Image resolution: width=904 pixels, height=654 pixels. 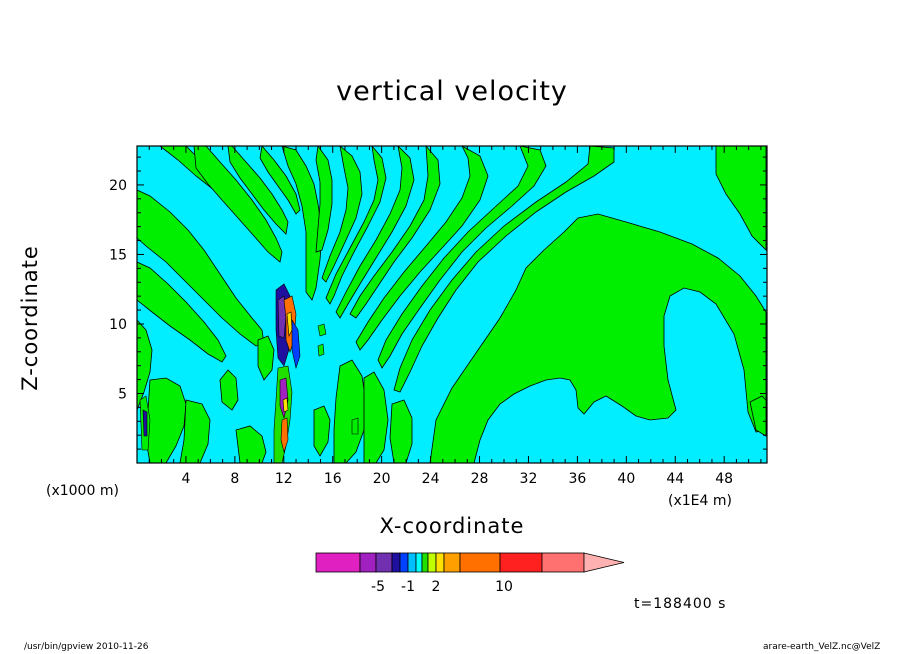 What do you see at coordinates (118, 325) in the screenshot?
I see `y-tick-label: 10` at bounding box center [118, 325].